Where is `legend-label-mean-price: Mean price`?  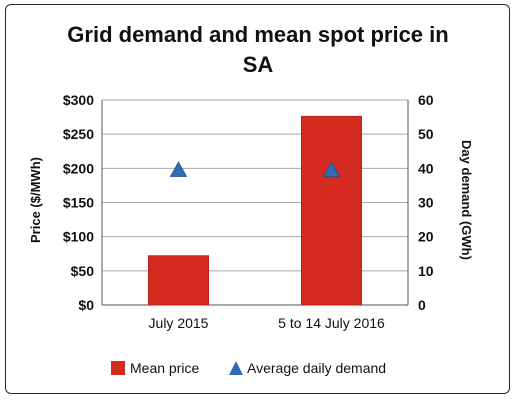
legend-label-mean-price: Mean price is located at coordinates (164, 368).